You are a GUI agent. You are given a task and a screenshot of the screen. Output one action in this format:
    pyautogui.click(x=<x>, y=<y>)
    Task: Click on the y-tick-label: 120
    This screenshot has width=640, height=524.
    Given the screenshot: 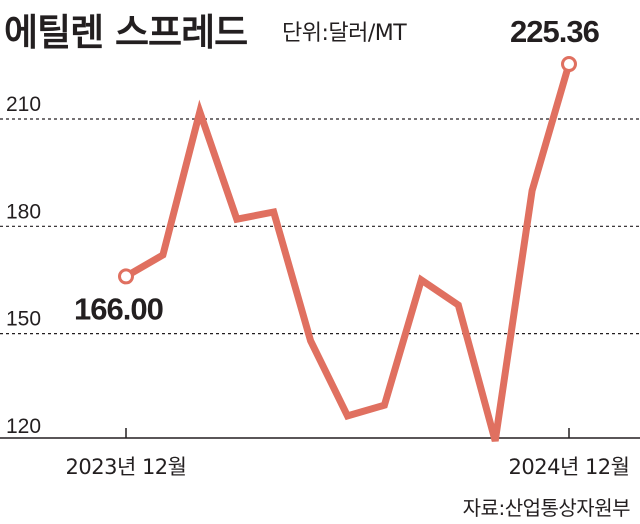 What is the action you would take?
    pyautogui.click(x=23, y=426)
    